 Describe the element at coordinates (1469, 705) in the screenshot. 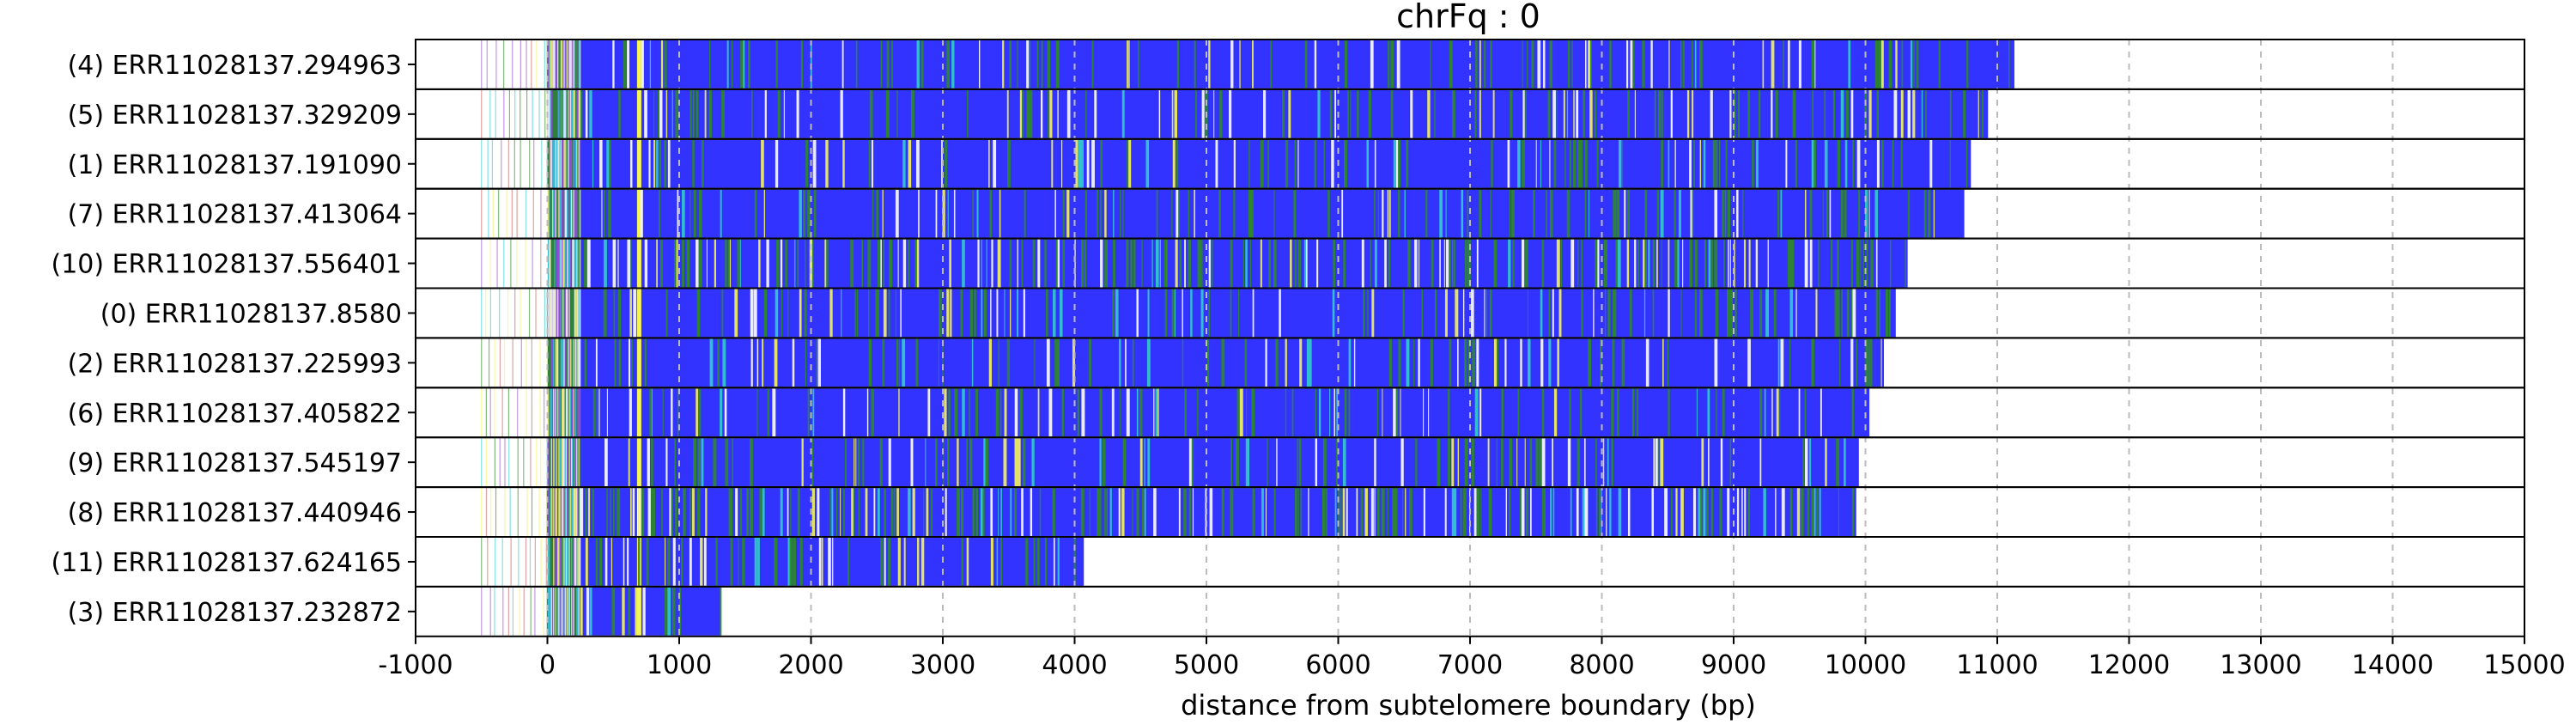

I see `x-axis-label: distance from subtelomere boundary (bp)` at that location.